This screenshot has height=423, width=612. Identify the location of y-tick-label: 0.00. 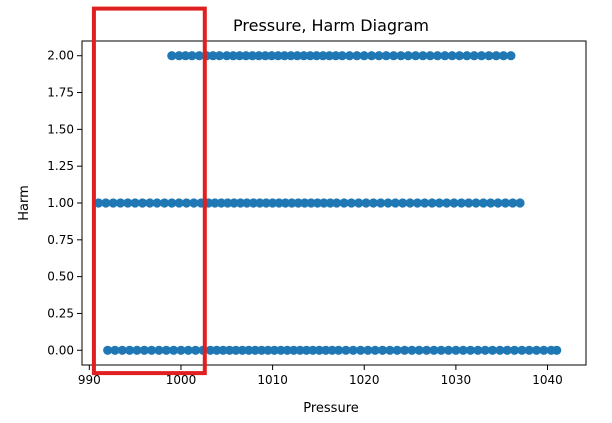
(60, 350).